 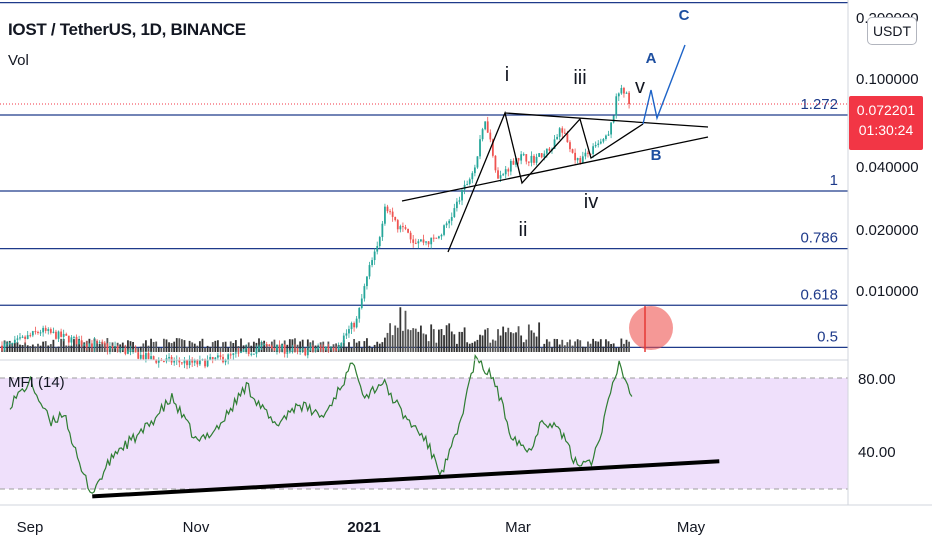 I want to click on volume-highlight-circle, so click(x=651, y=328).